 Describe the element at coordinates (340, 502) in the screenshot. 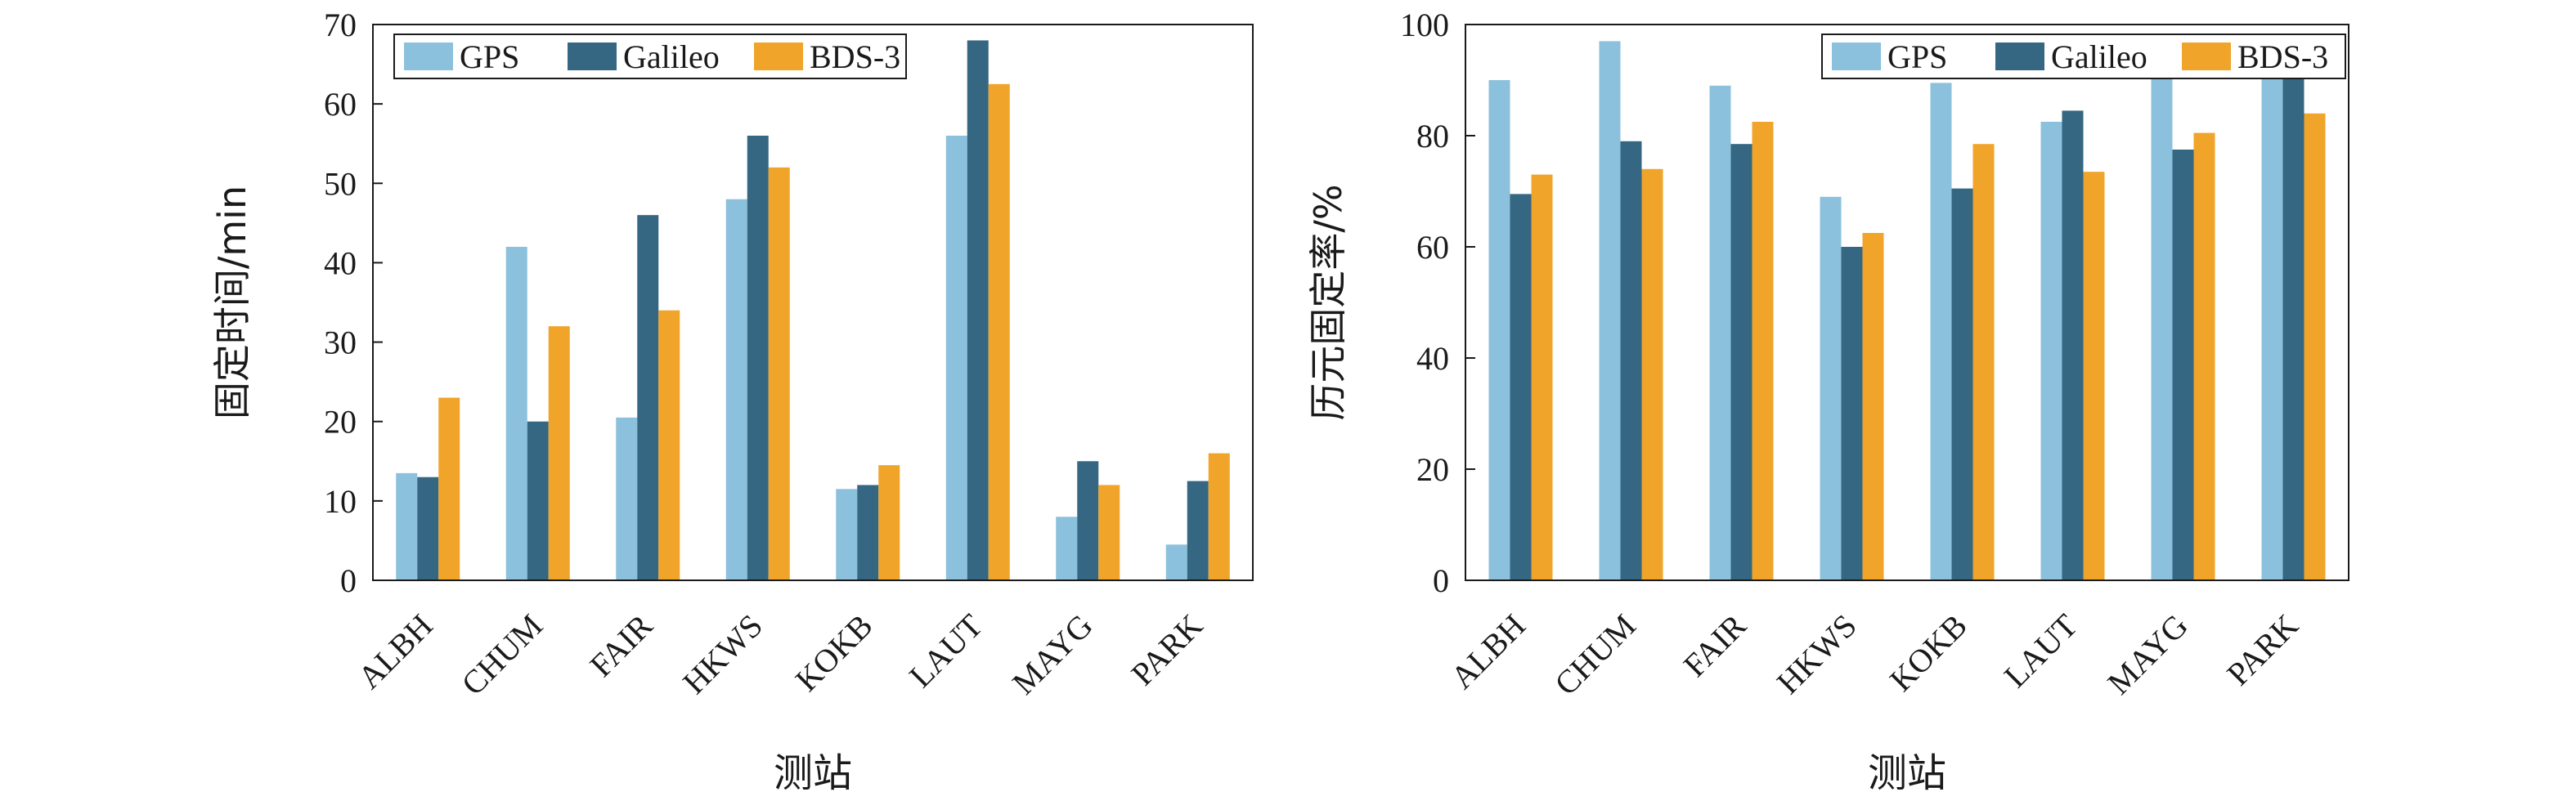

I see `y-tick-label: 10` at that location.